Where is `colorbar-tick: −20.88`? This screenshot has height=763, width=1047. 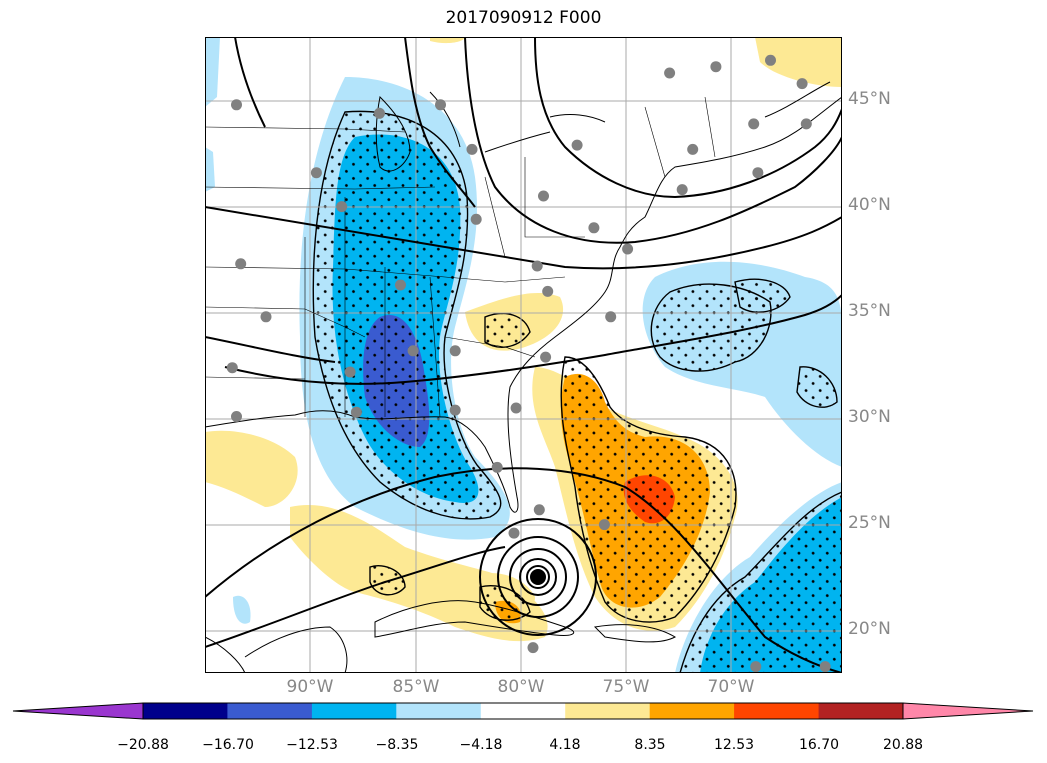
colorbar-tick: −20.88 is located at coordinates (143, 745).